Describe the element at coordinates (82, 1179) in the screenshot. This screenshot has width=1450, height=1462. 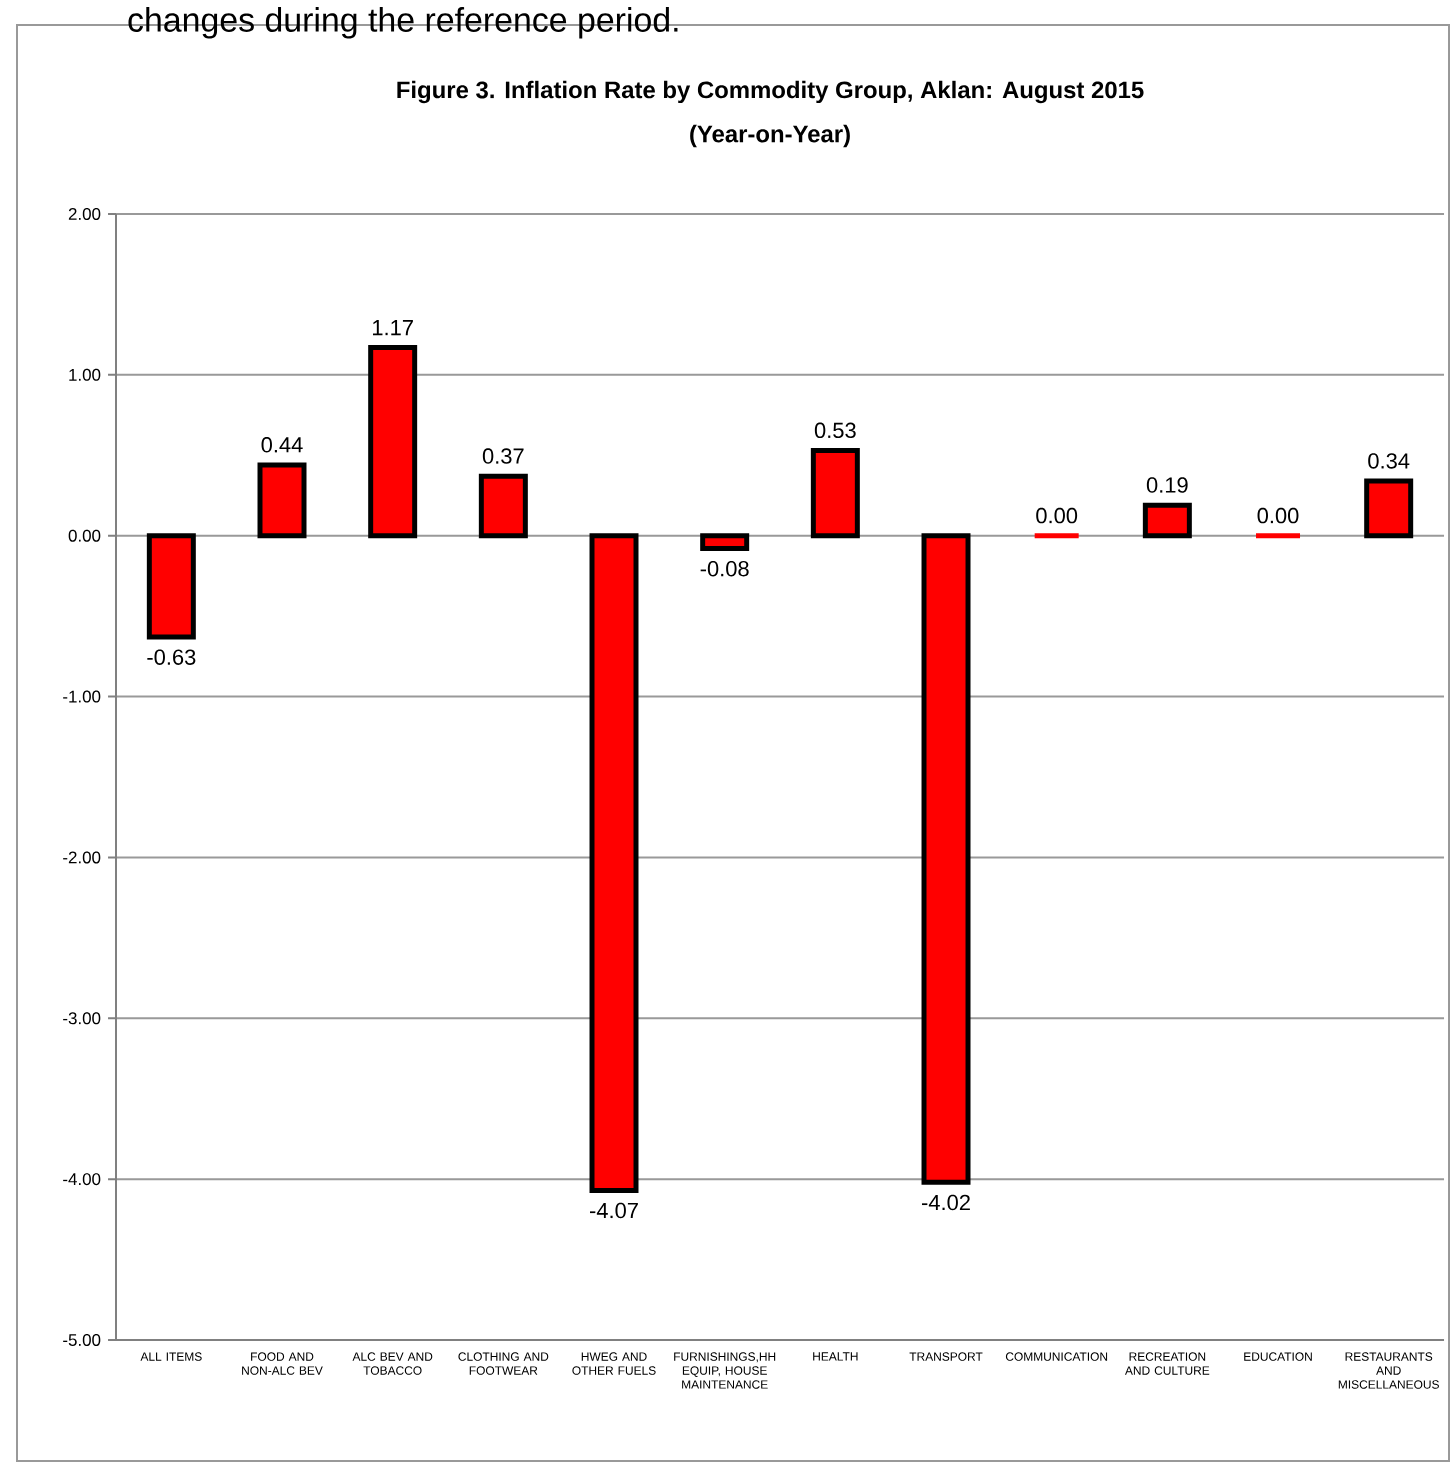
I see `y-tick-label: -4.00` at that location.